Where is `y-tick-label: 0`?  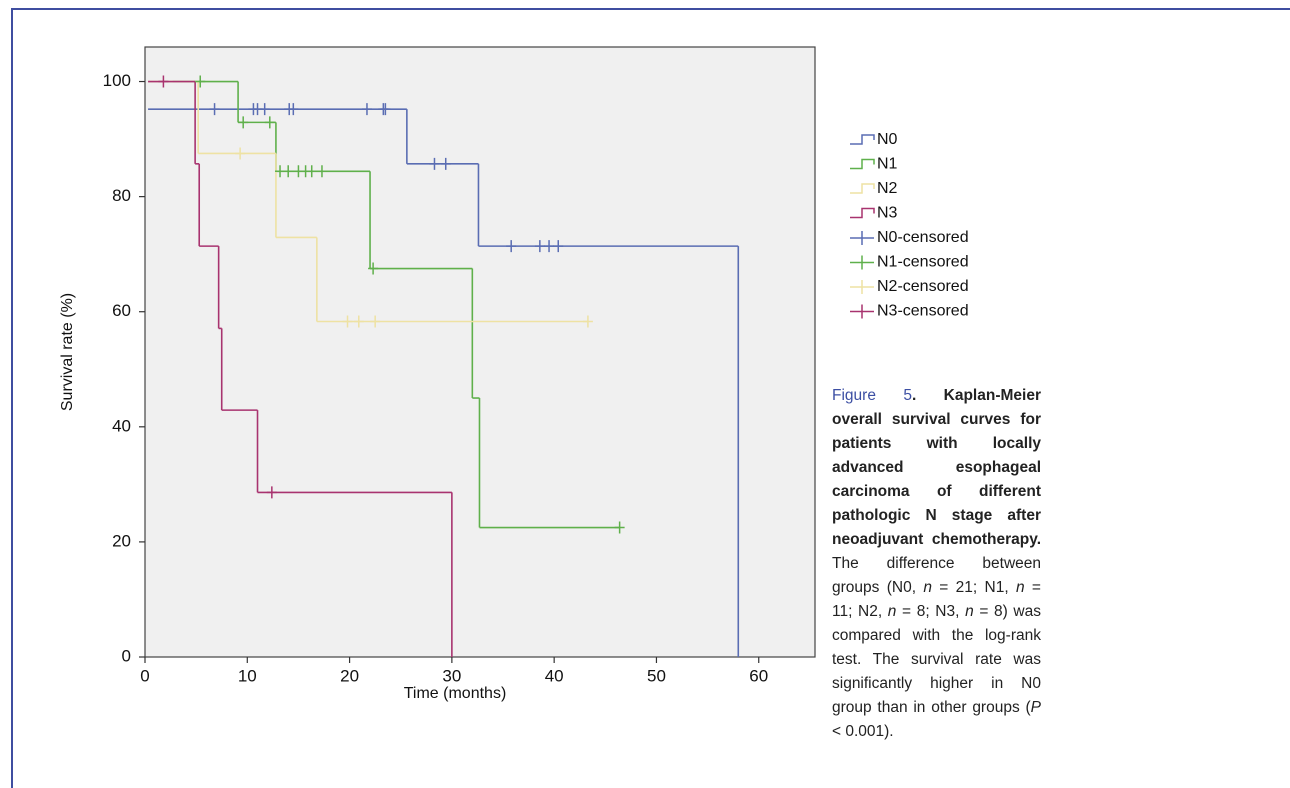 y-tick-label: 0 is located at coordinates (126, 655).